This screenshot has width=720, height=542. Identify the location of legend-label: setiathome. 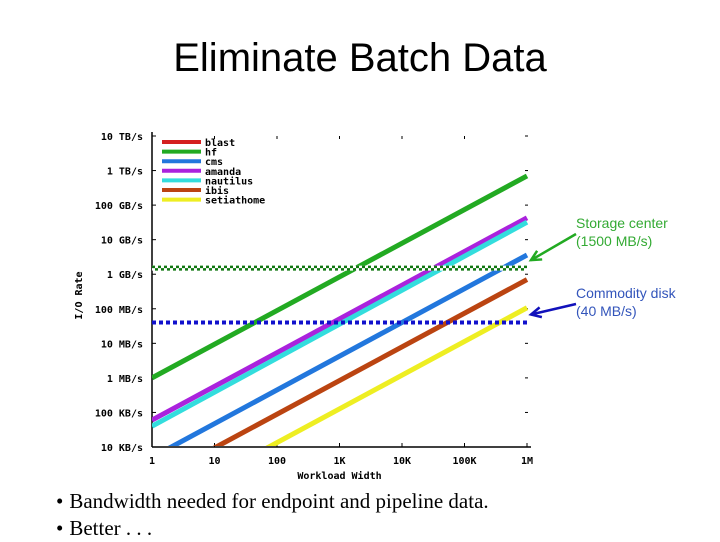
(235, 201).